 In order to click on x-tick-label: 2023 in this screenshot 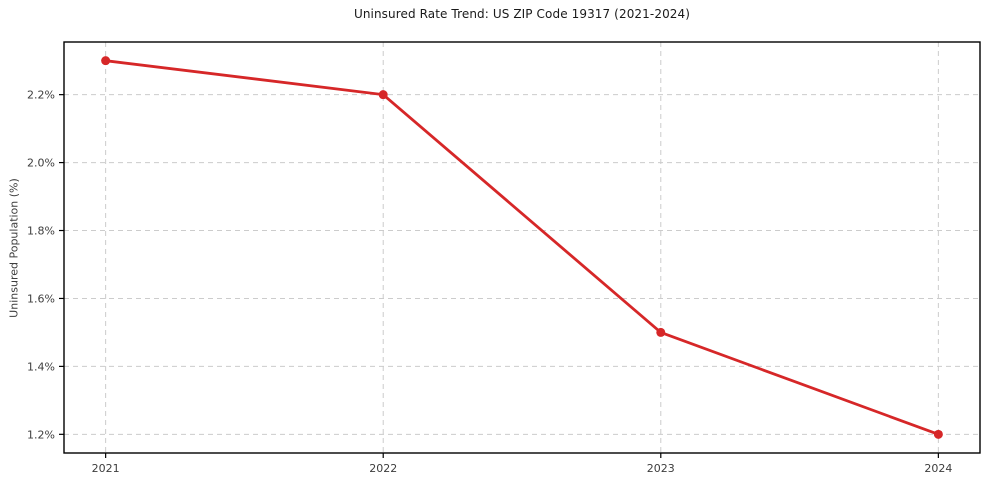, I will do `click(661, 468)`.